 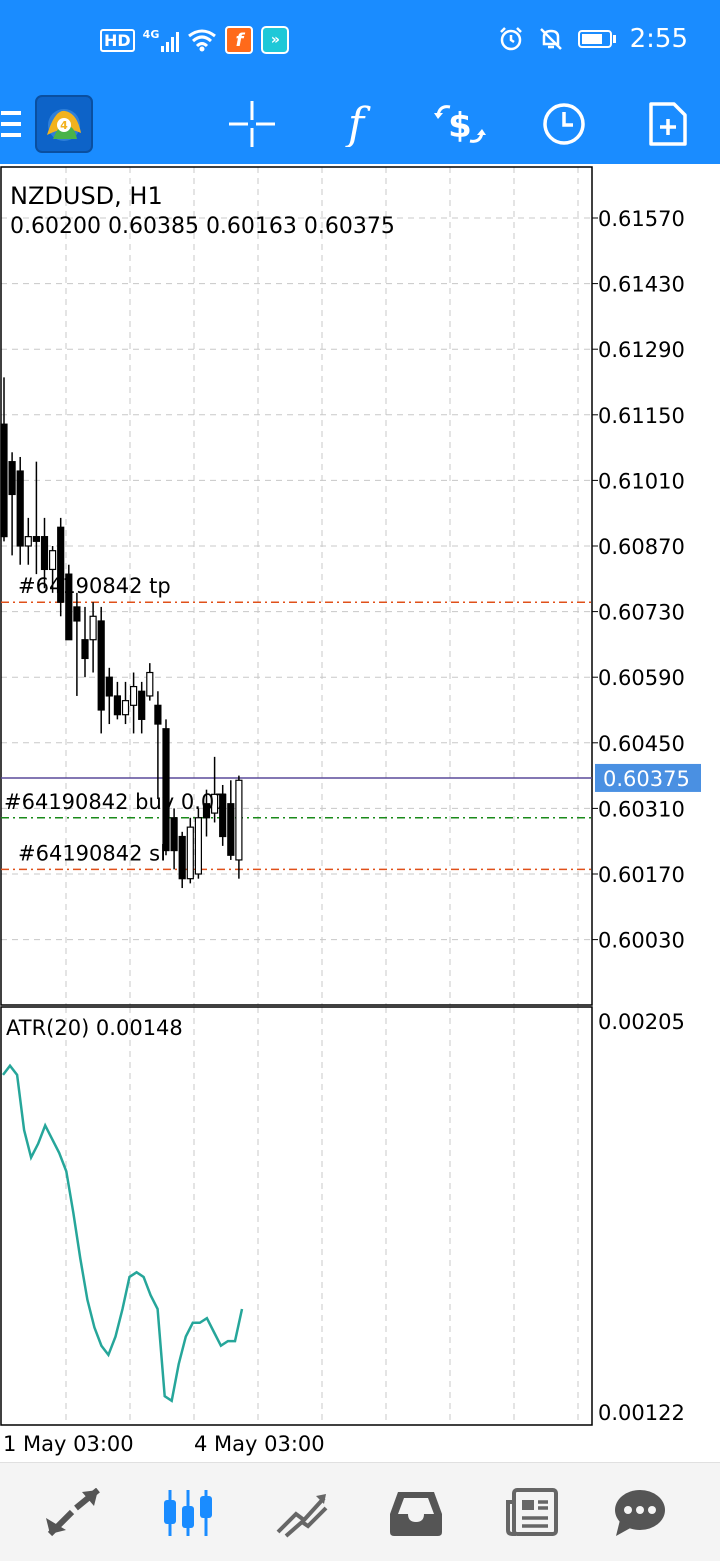 I want to click on battery-icon, so click(x=596, y=39).